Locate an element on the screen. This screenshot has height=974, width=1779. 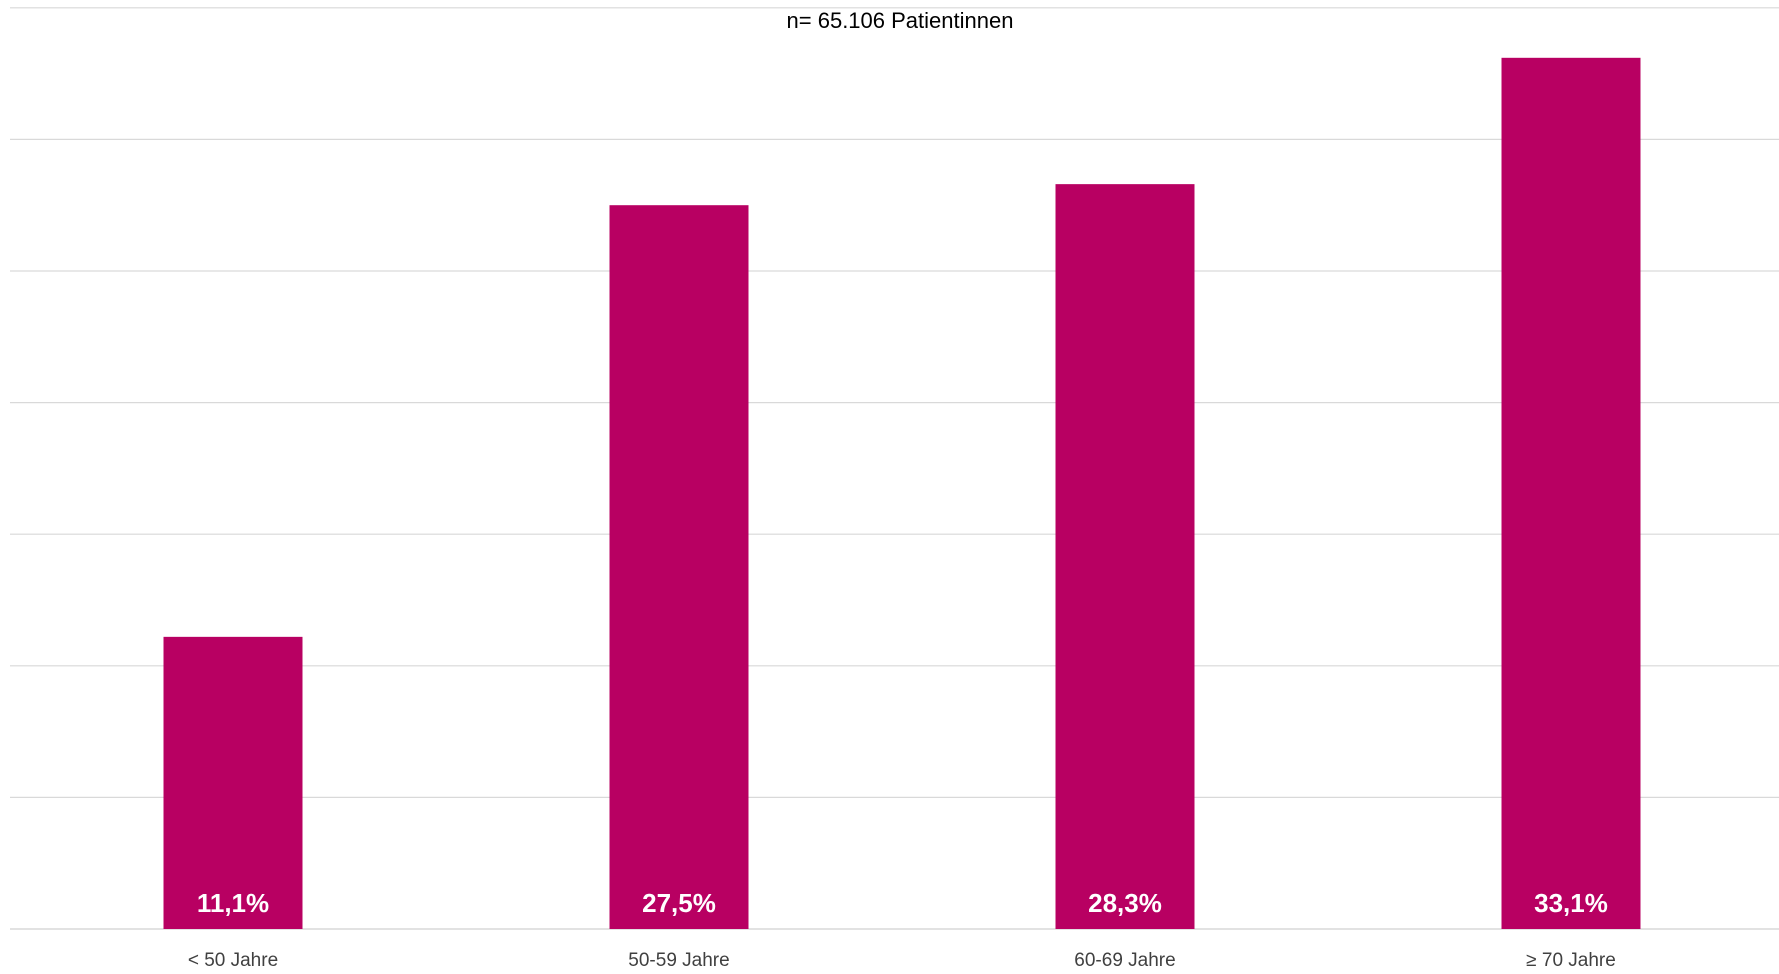
data-label: 27,5% is located at coordinates (679, 903).